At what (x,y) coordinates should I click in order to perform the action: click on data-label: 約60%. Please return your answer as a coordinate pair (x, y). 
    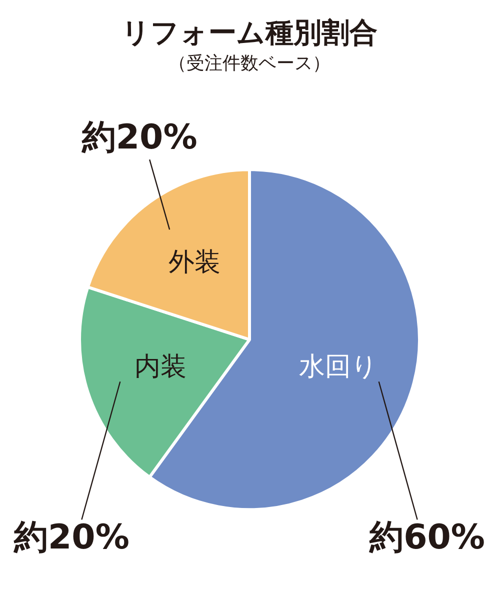
    Looking at the image, I should click on (427, 537).